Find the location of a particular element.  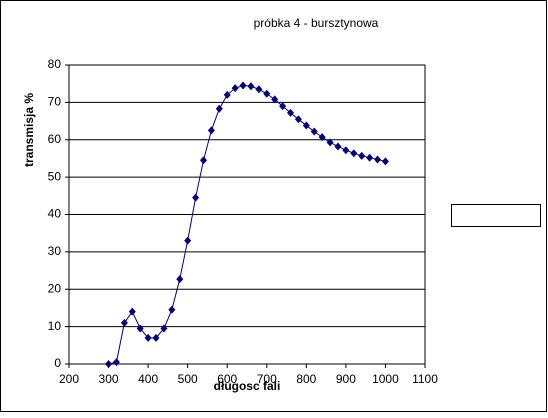

y-tick-label: 0 is located at coordinates (57, 363).